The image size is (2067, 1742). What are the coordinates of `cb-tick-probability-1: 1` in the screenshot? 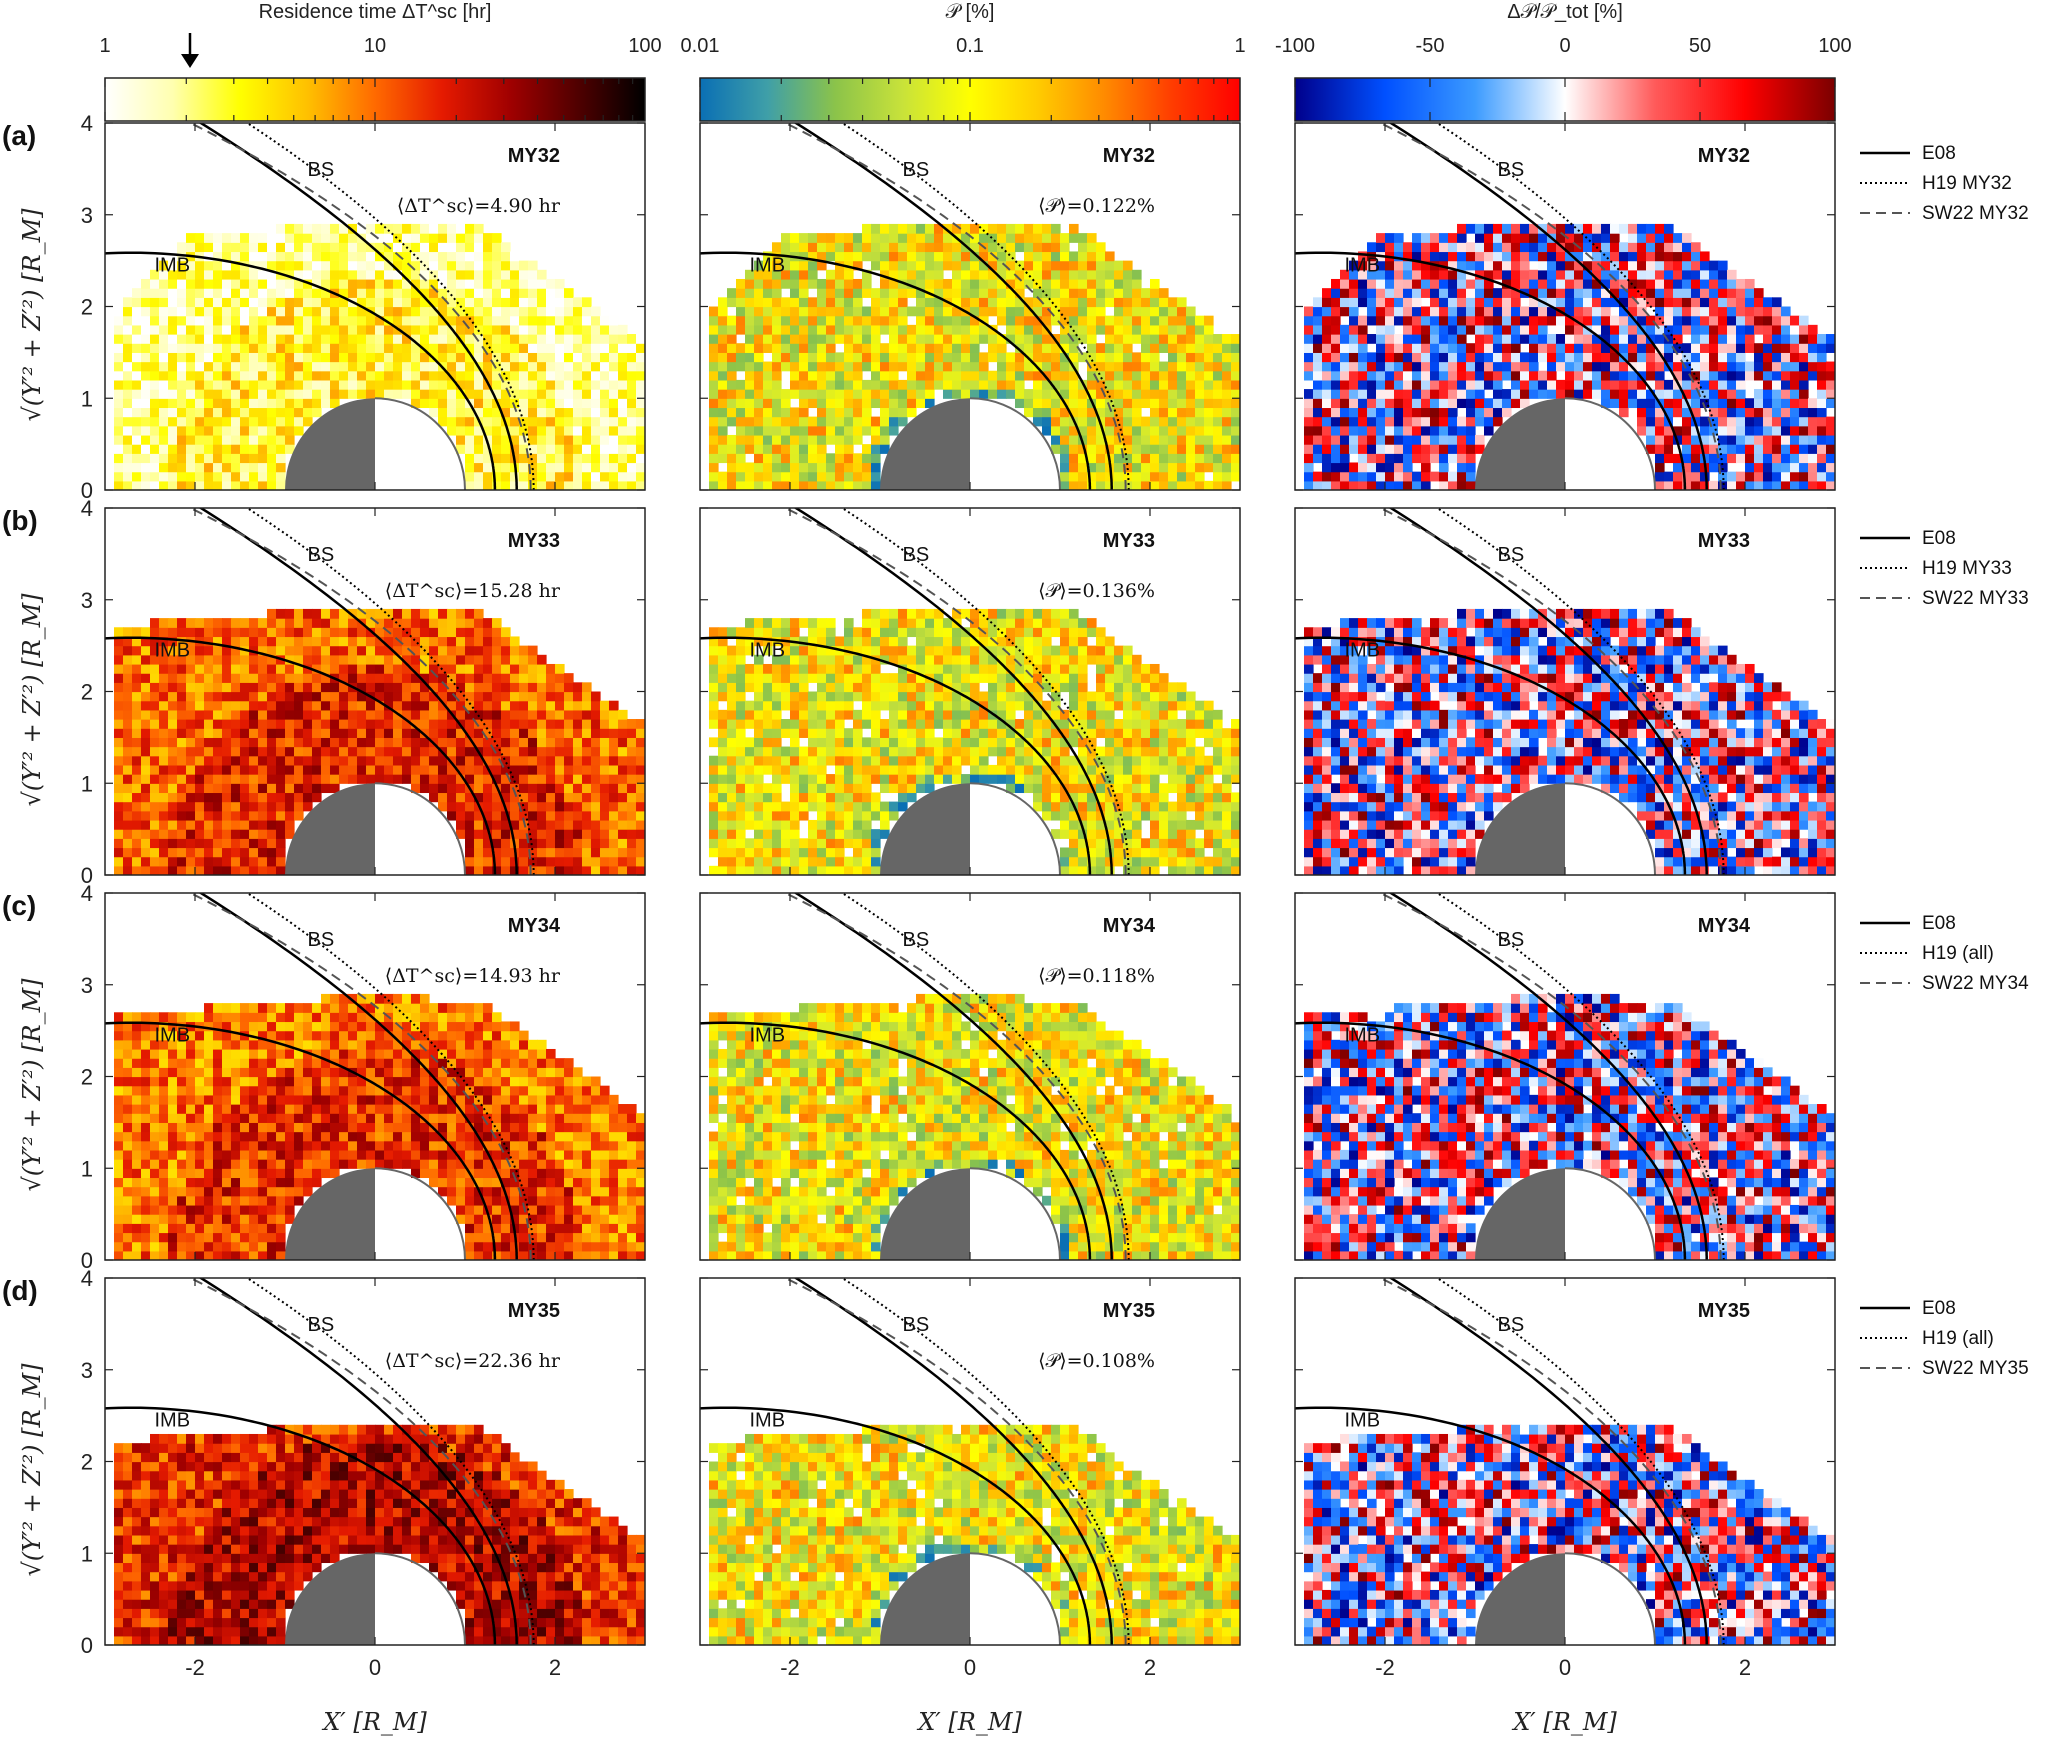 It's located at (1239, 46).